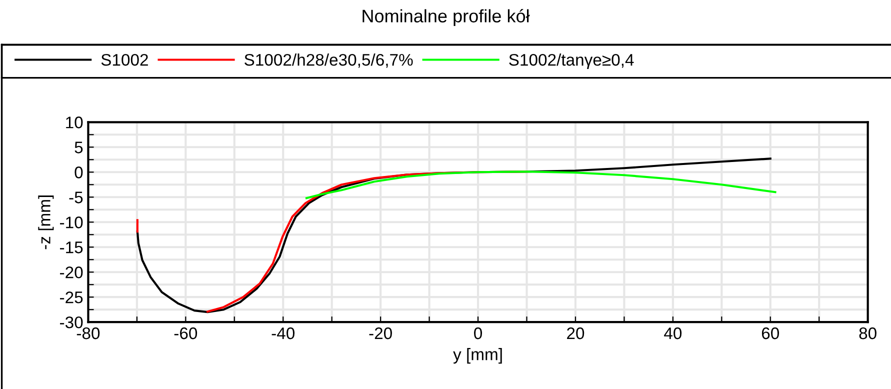 The height and width of the screenshot is (389, 891). I want to click on legend-label: S1002, so click(124, 60).